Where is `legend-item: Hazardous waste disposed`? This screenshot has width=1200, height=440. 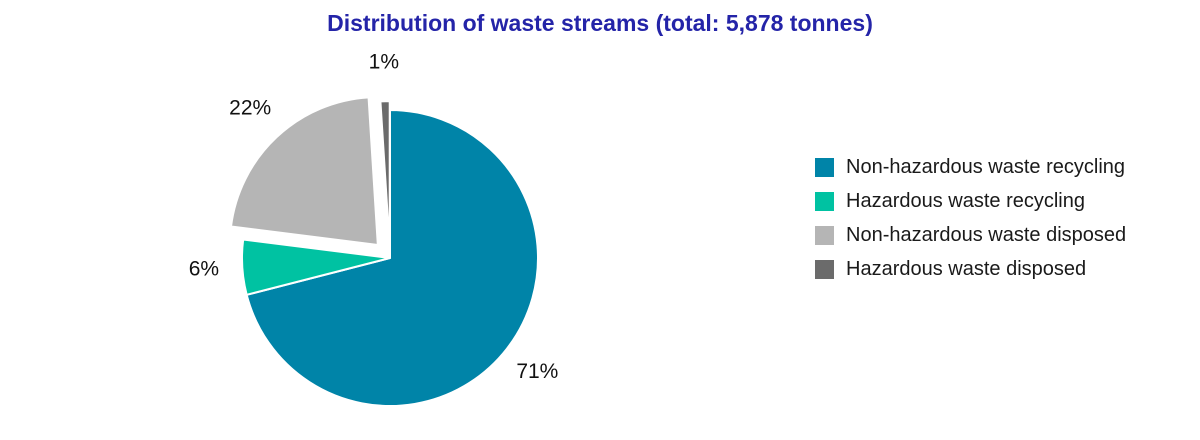 legend-item: Hazardous waste disposed is located at coordinates (970, 269).